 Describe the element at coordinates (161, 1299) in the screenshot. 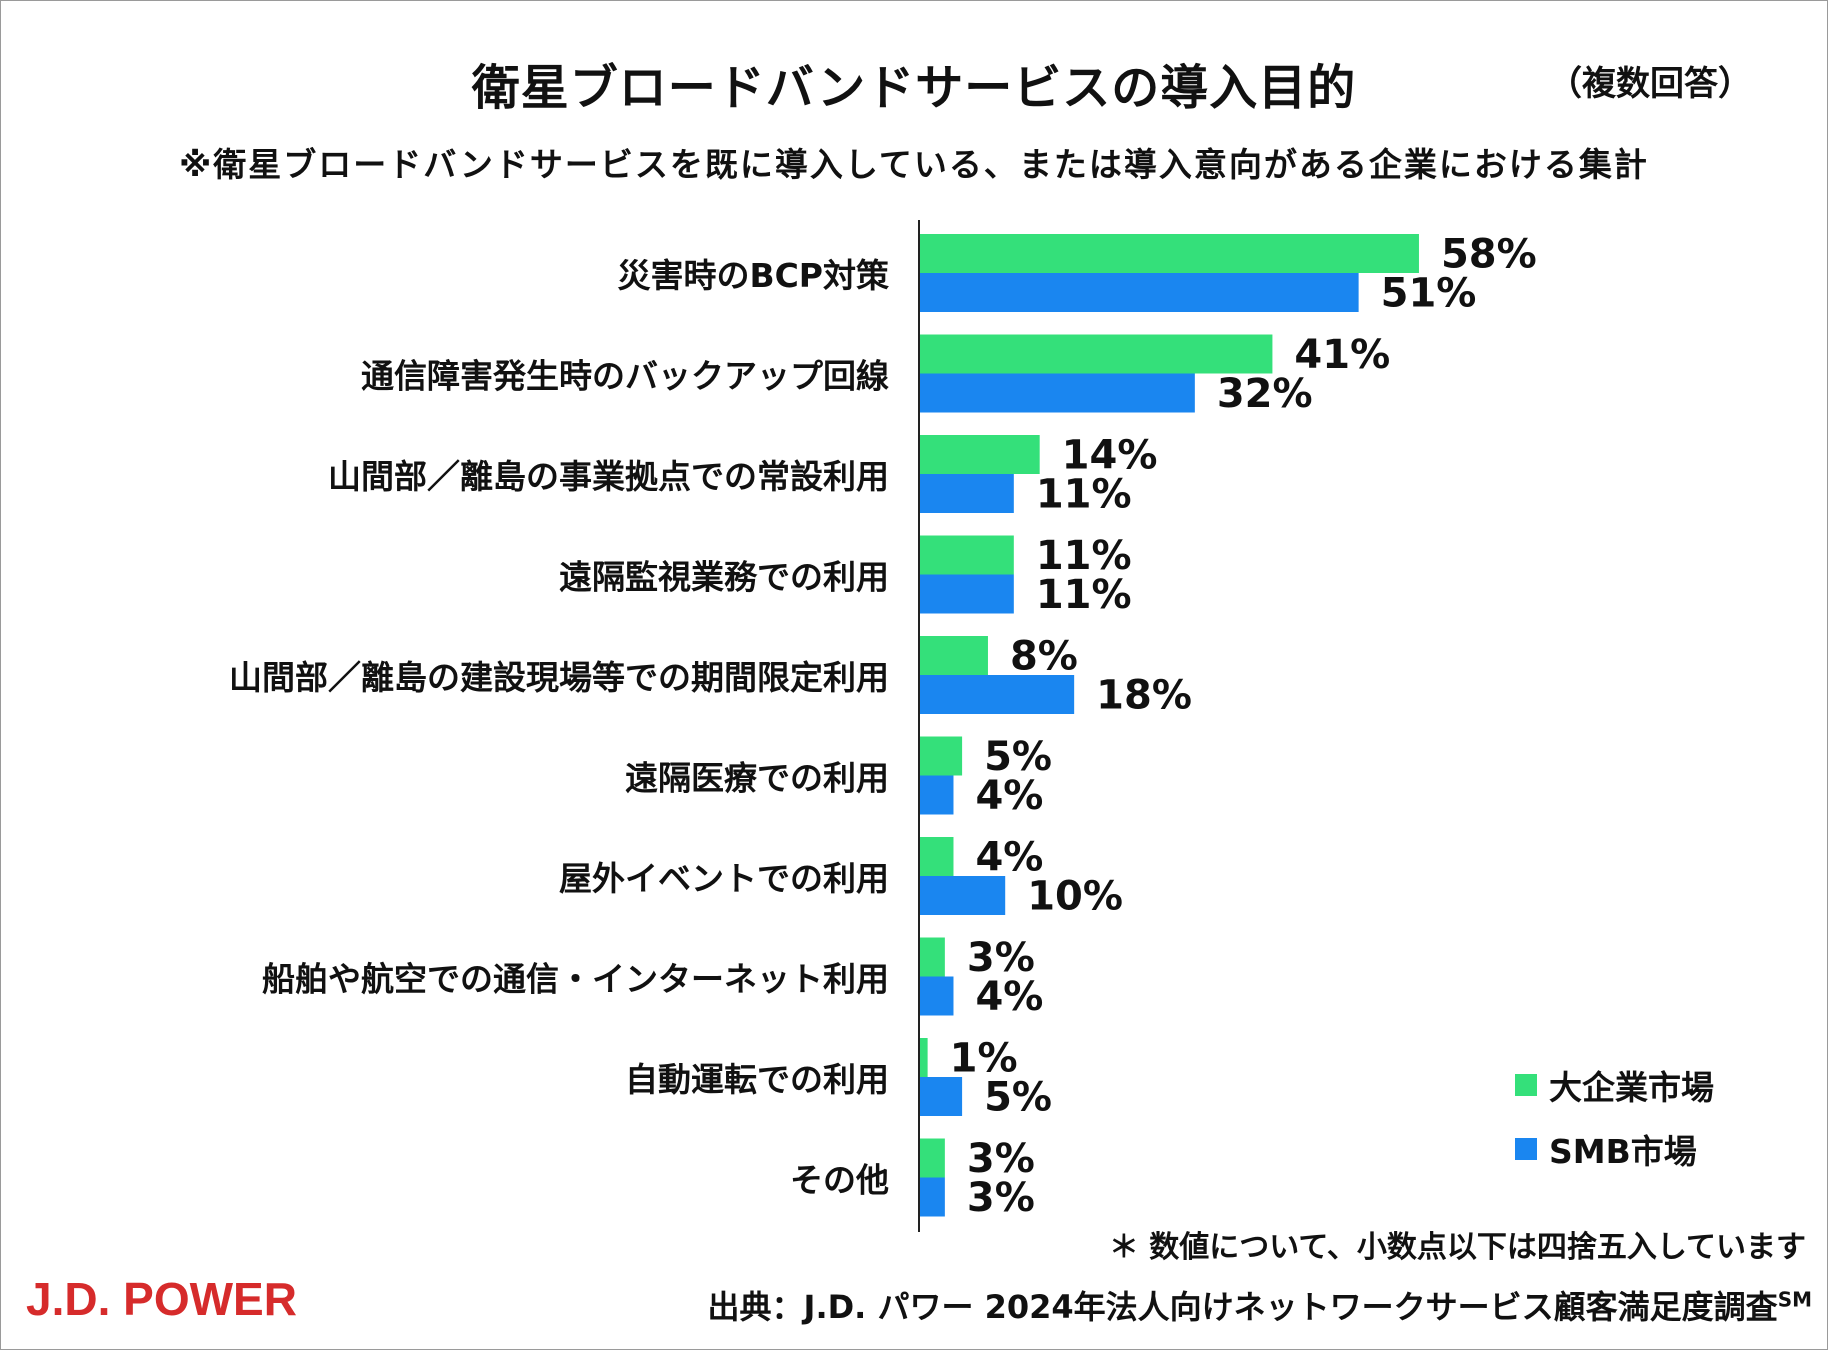

I see `jd-power-logo: J.D. POWER` at that location.